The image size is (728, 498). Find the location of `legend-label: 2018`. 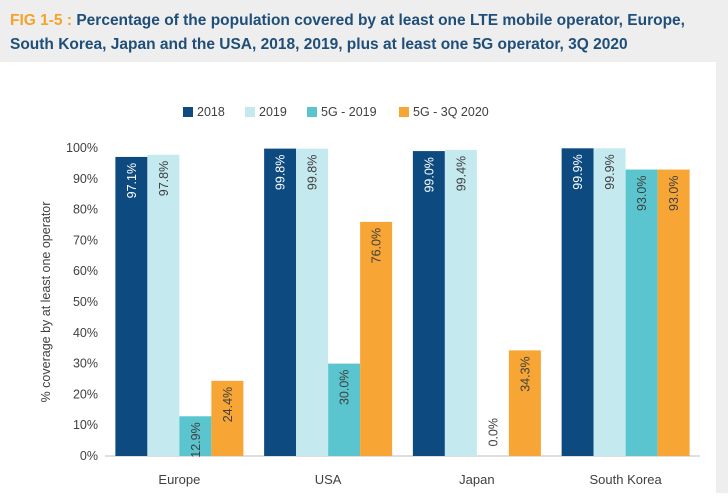

legend-label: 2018 is located at coordinates (211, 112).